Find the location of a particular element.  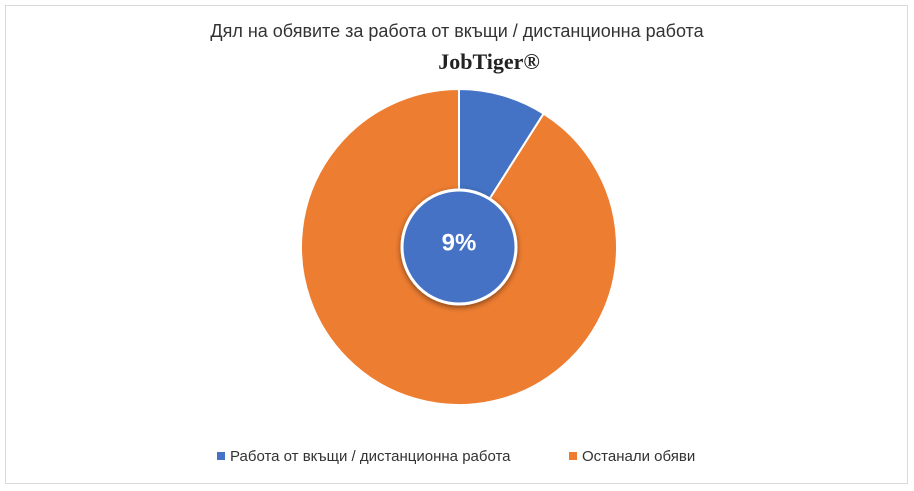

logo: JobTiger® is located at coordinates (489, 61).